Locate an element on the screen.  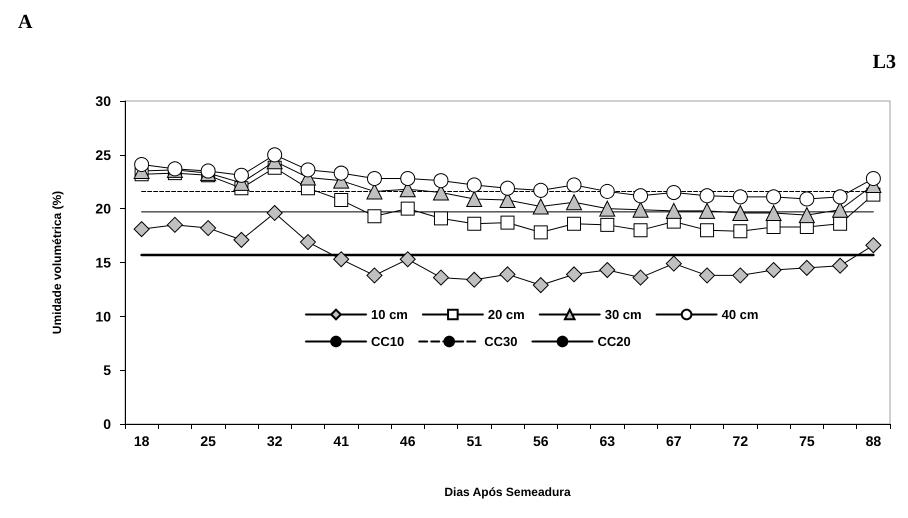
x-tick-label: 67 is located at coordinates (674, 441).